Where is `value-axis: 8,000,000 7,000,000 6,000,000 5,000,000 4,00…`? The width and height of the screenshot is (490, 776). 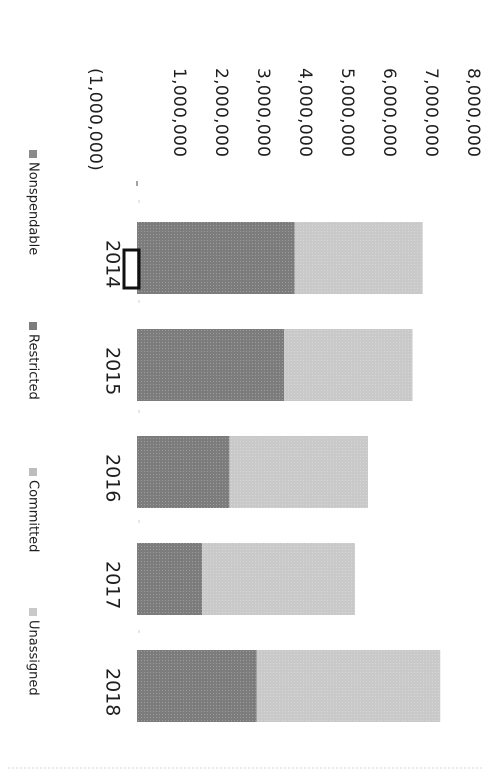
value-axis: 8,000,000 7,000,000 6,000,000 5,000,000 4,00… is located at coordinates (284, 127).